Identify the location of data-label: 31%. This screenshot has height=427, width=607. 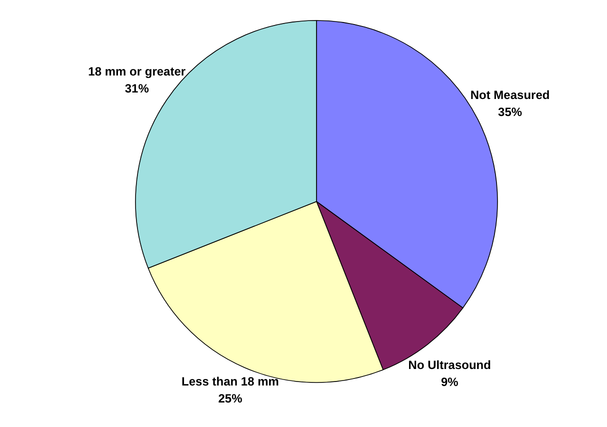
(137, 88).